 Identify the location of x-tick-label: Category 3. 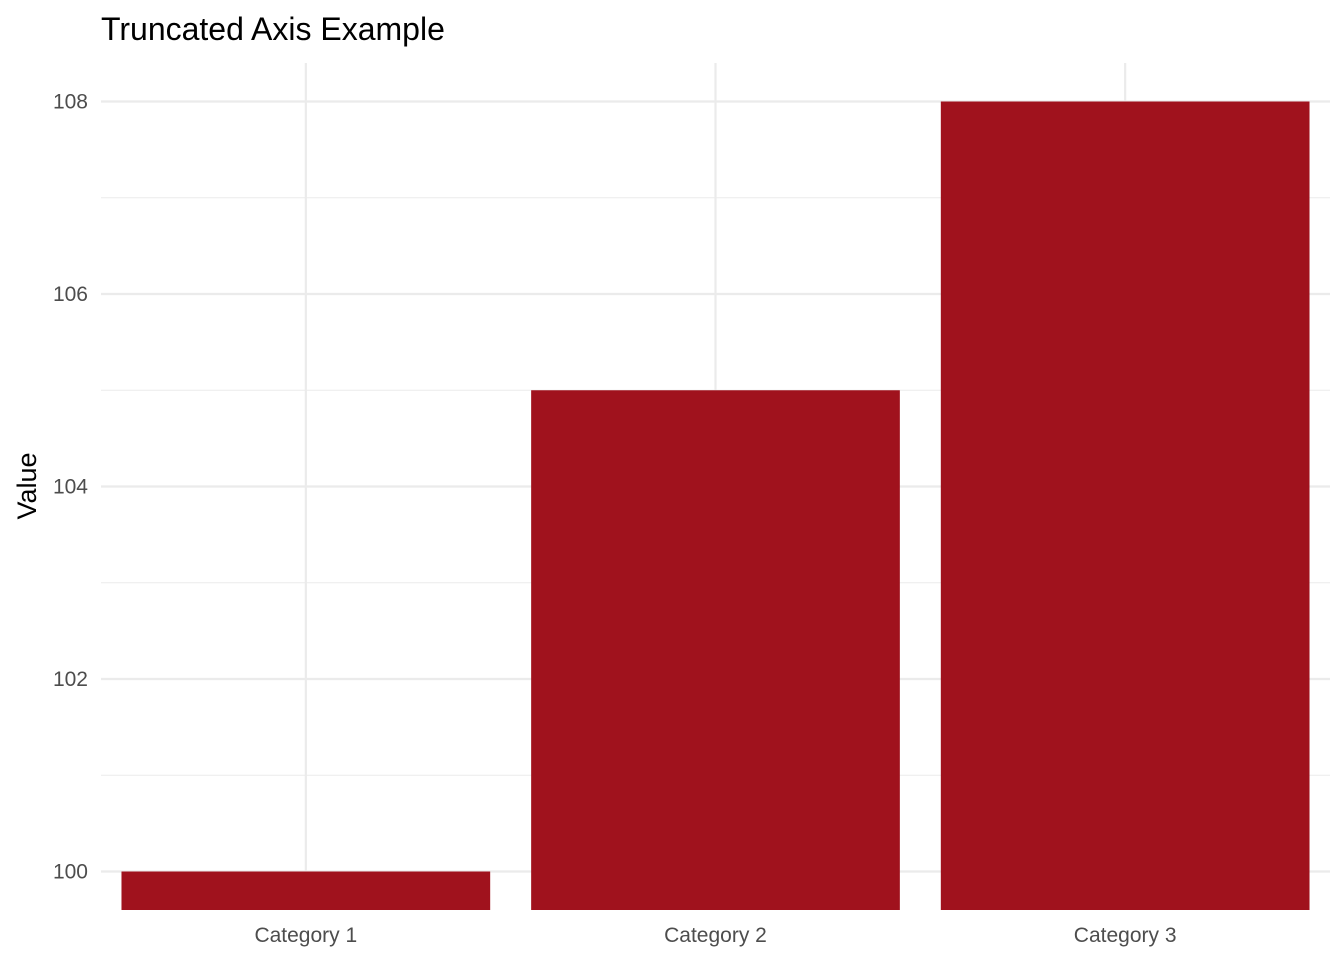
(1125, 935).